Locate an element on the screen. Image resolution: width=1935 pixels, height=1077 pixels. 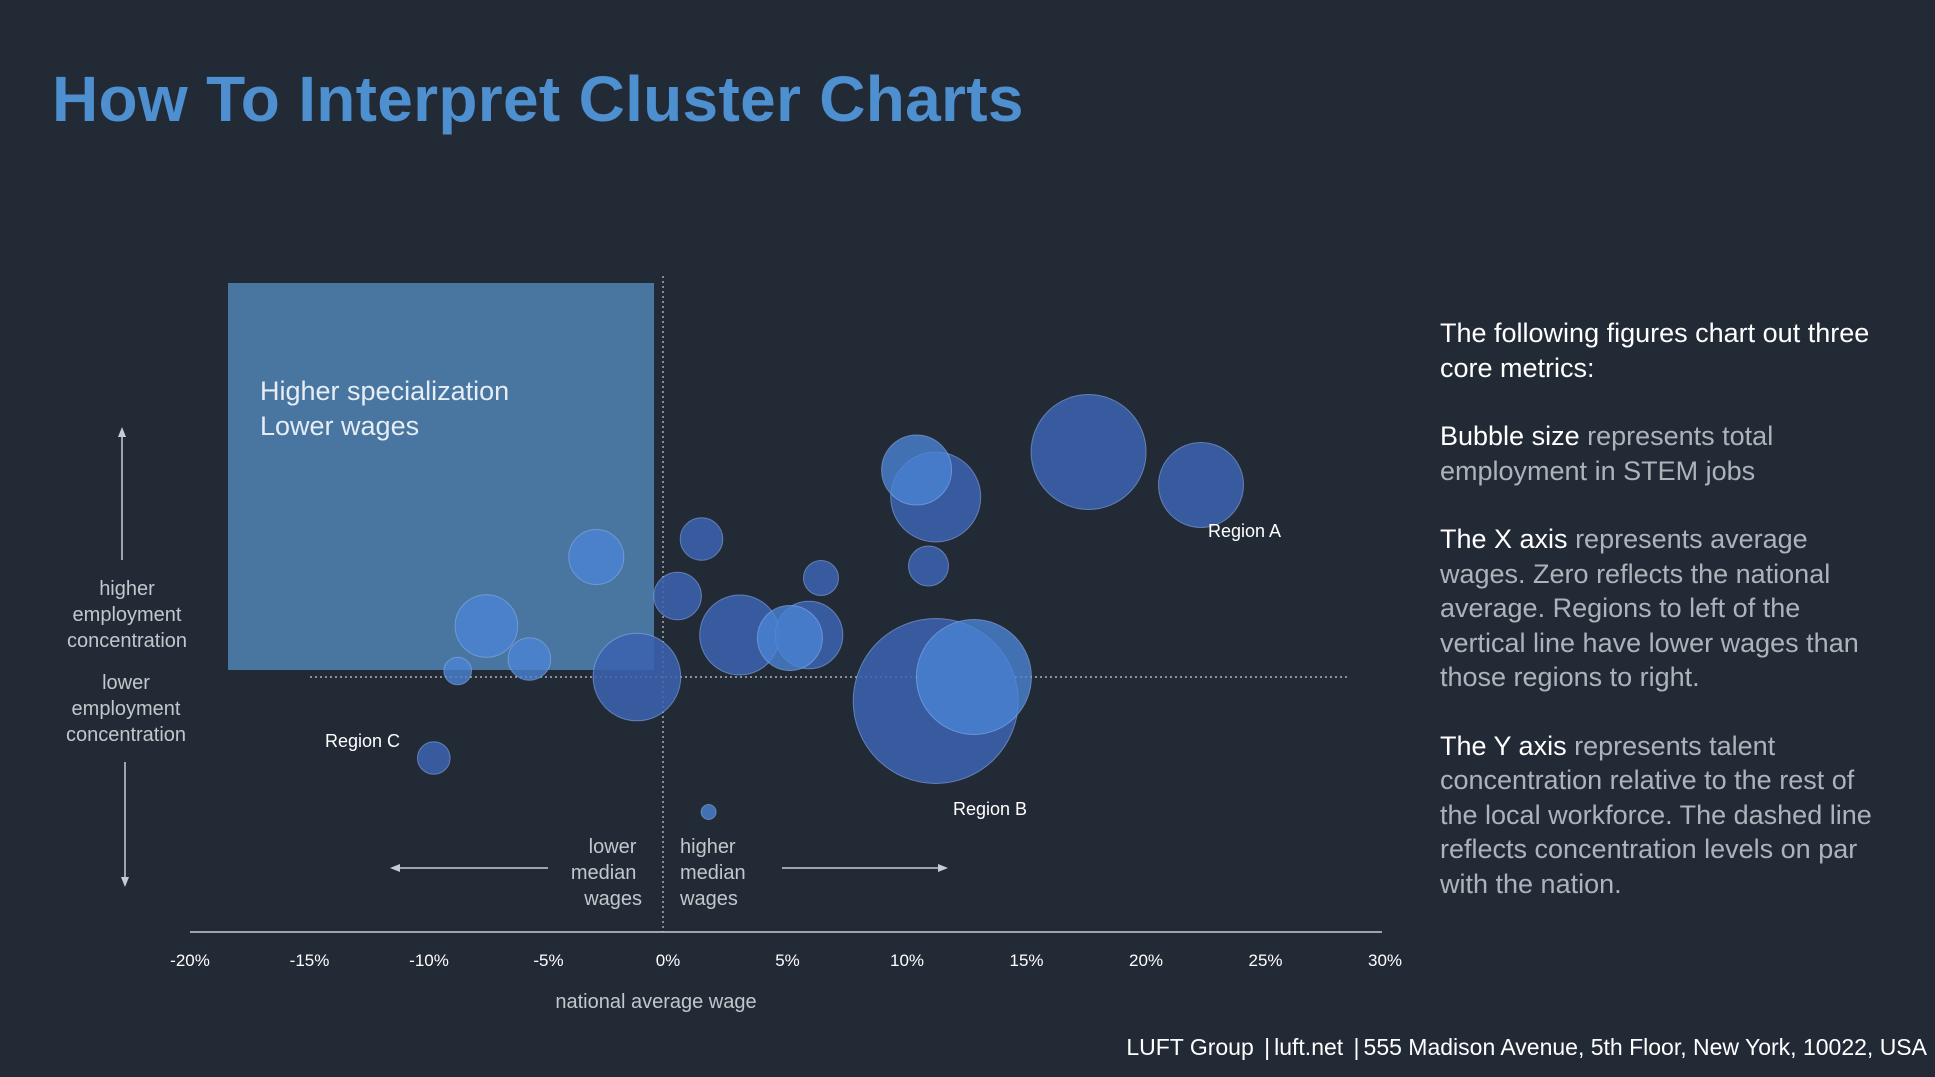
highlight-box is located at coordinates (441, 476).